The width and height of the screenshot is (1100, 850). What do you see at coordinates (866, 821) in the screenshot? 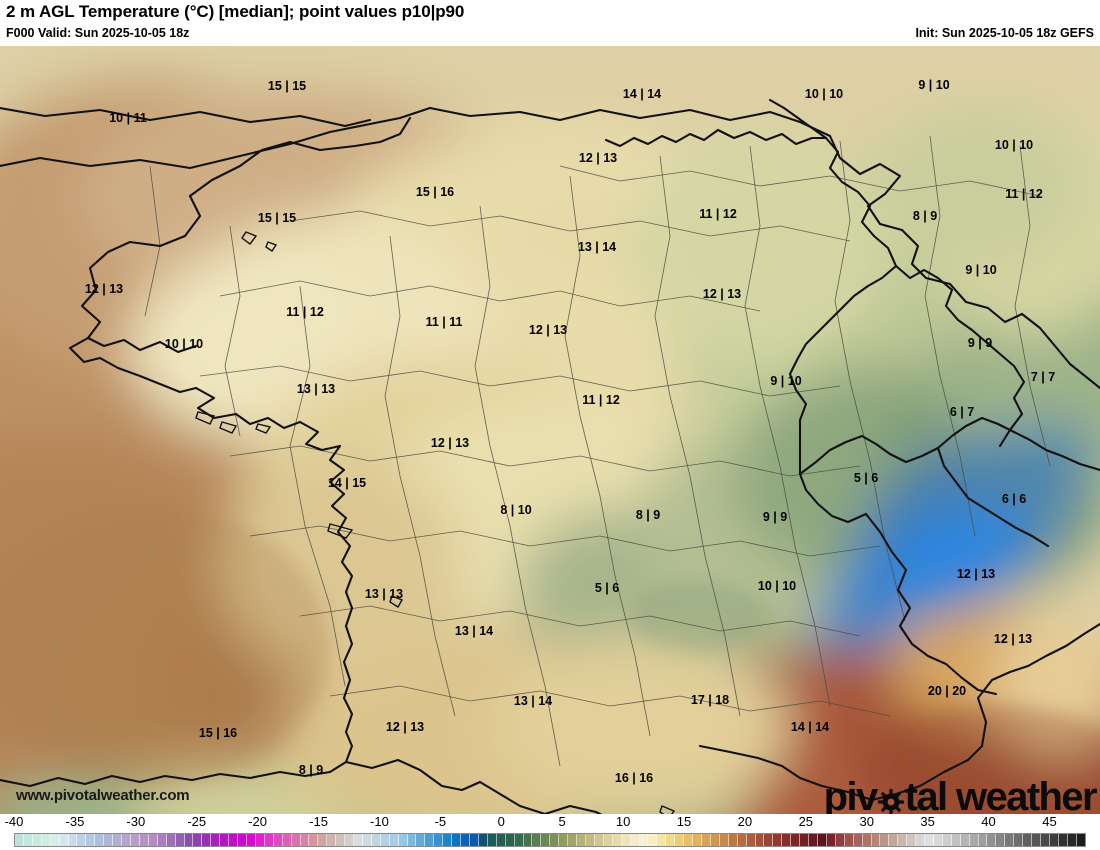
I see `colorbar-tick: 30` at bounding box center [866, 821].